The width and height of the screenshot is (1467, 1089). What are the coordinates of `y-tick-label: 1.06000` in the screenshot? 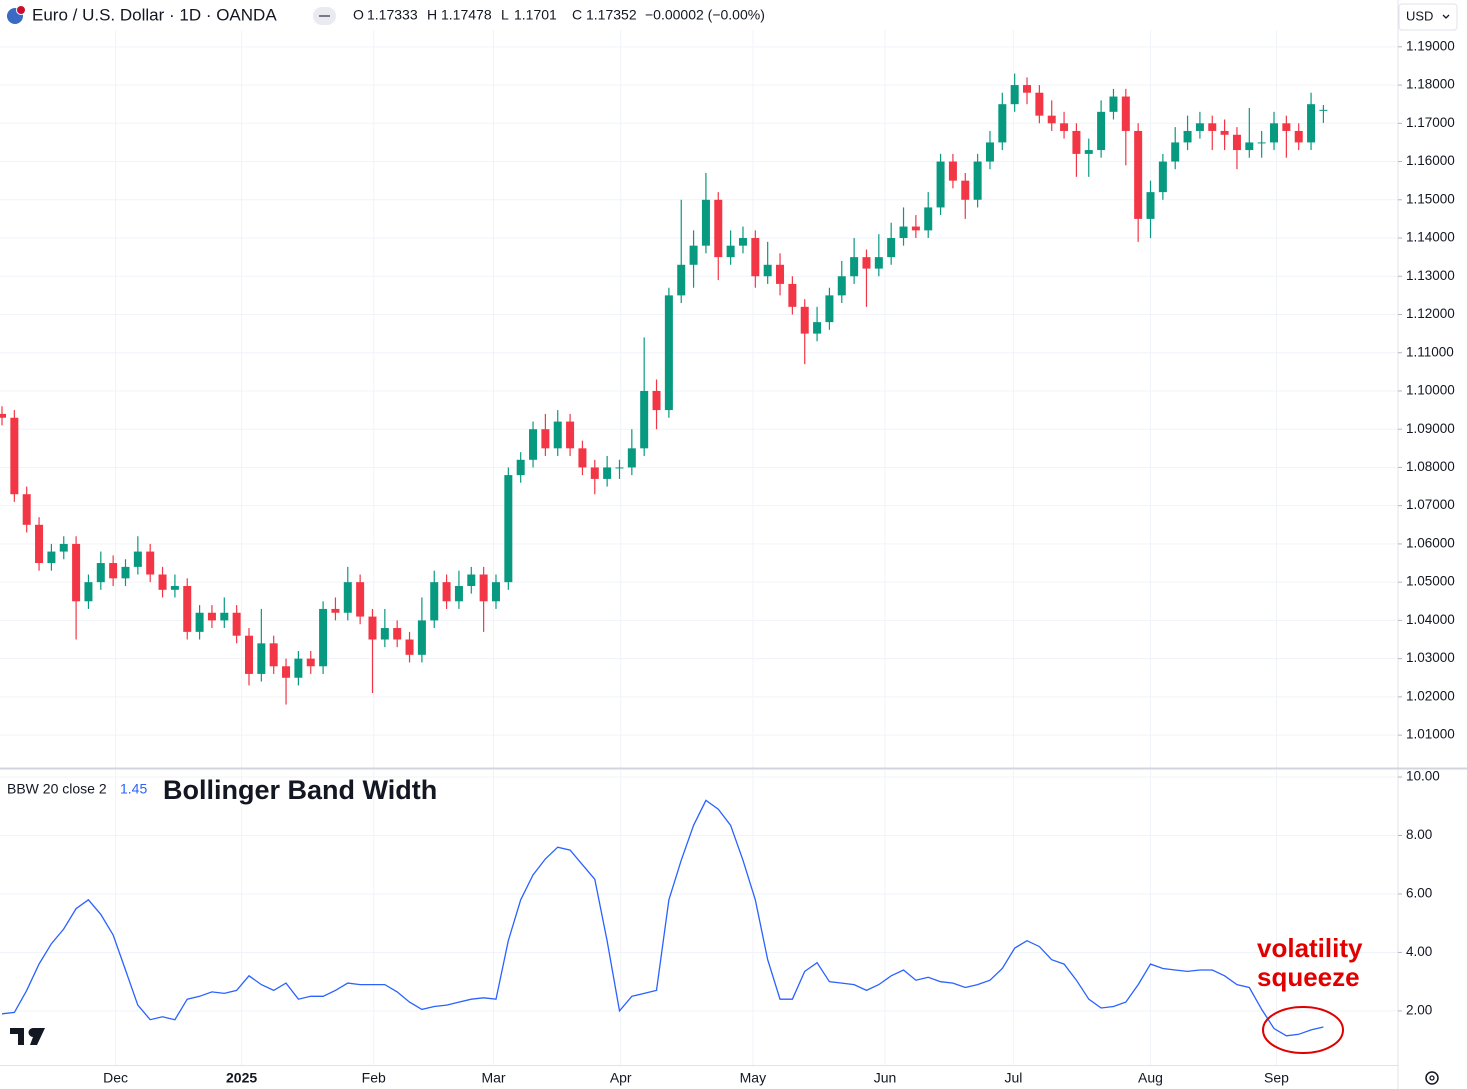 It's located at (1430, 542).